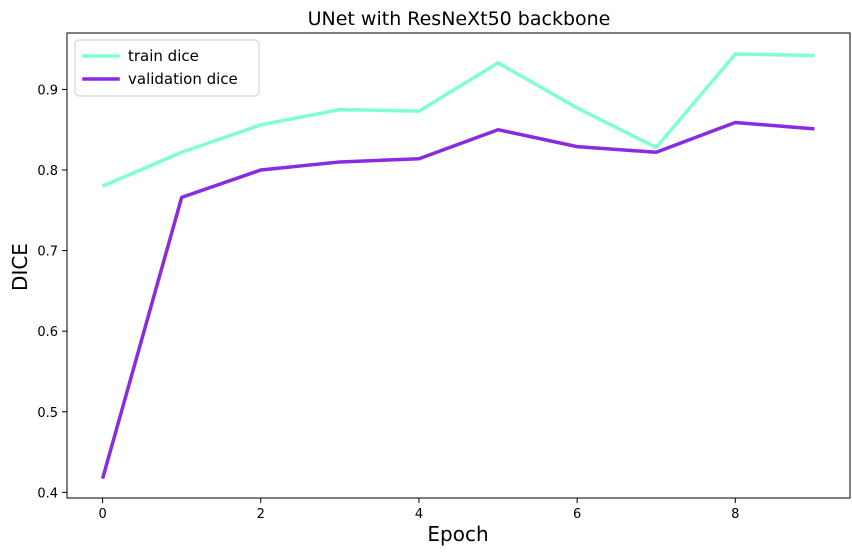 The height and width of the screenshot is (559, 852). I want to click on x-axis-label: Epoch, so click(457, 534).